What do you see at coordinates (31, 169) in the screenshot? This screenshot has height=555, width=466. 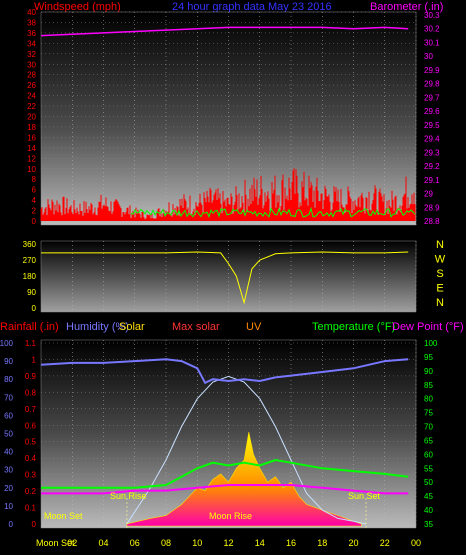 I see `windspeed-tick: 10` at bounding box center [31, 169].